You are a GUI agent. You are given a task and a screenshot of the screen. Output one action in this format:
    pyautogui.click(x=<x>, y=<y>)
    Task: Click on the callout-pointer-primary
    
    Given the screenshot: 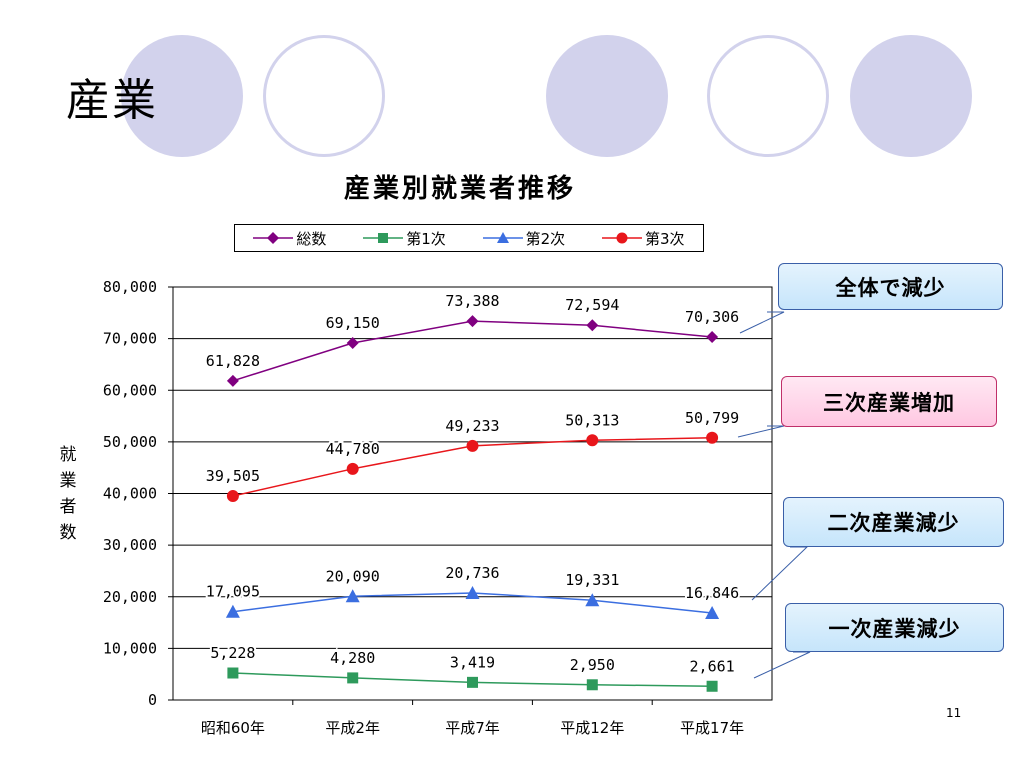 What is the action you would take?
    pyautogui.click(x=782, y=665)
    